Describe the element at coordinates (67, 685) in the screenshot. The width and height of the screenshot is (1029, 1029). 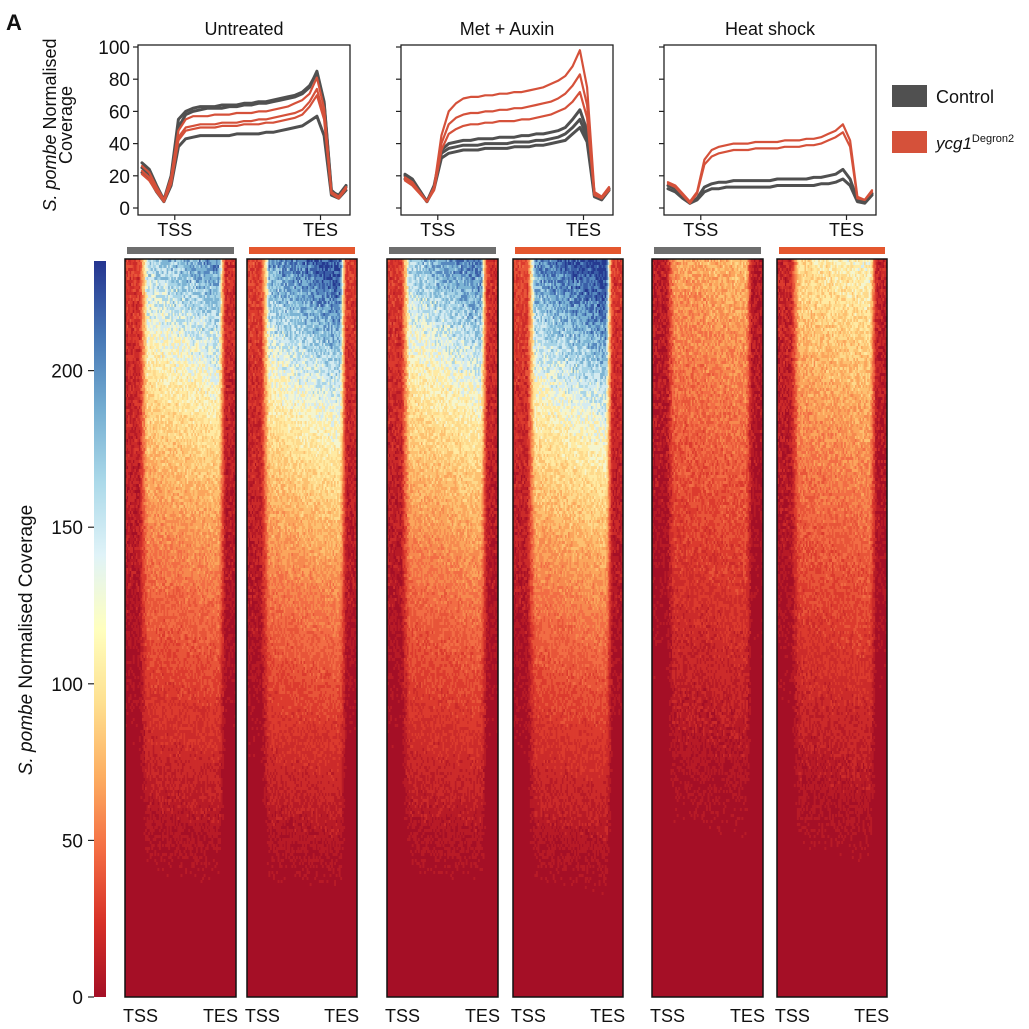
I see `colorbar-tick-label: 100` at that location.